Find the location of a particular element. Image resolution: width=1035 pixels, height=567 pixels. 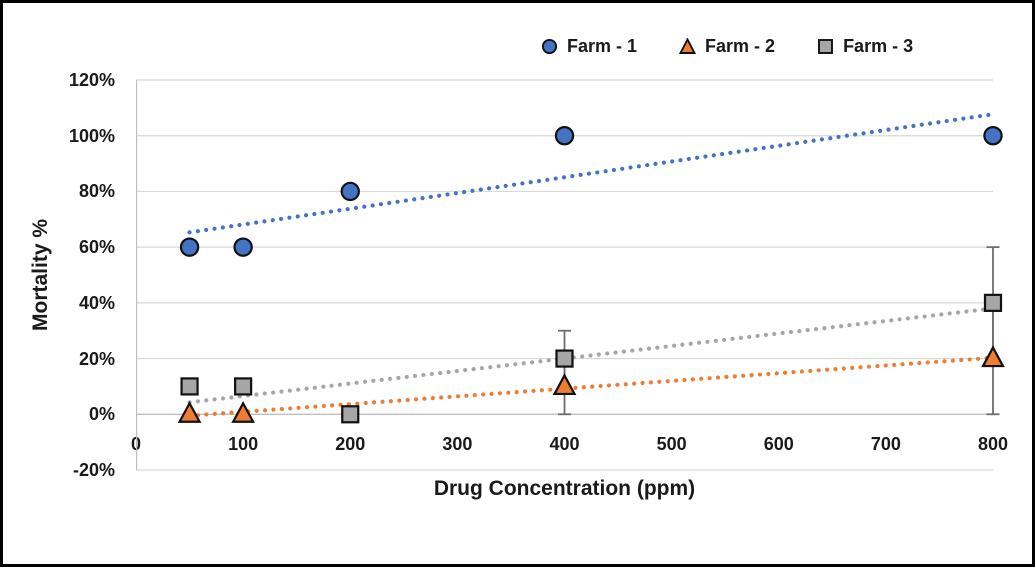

legend-item-farm-3: Farm - 3 is located at coordinates (865, 46).